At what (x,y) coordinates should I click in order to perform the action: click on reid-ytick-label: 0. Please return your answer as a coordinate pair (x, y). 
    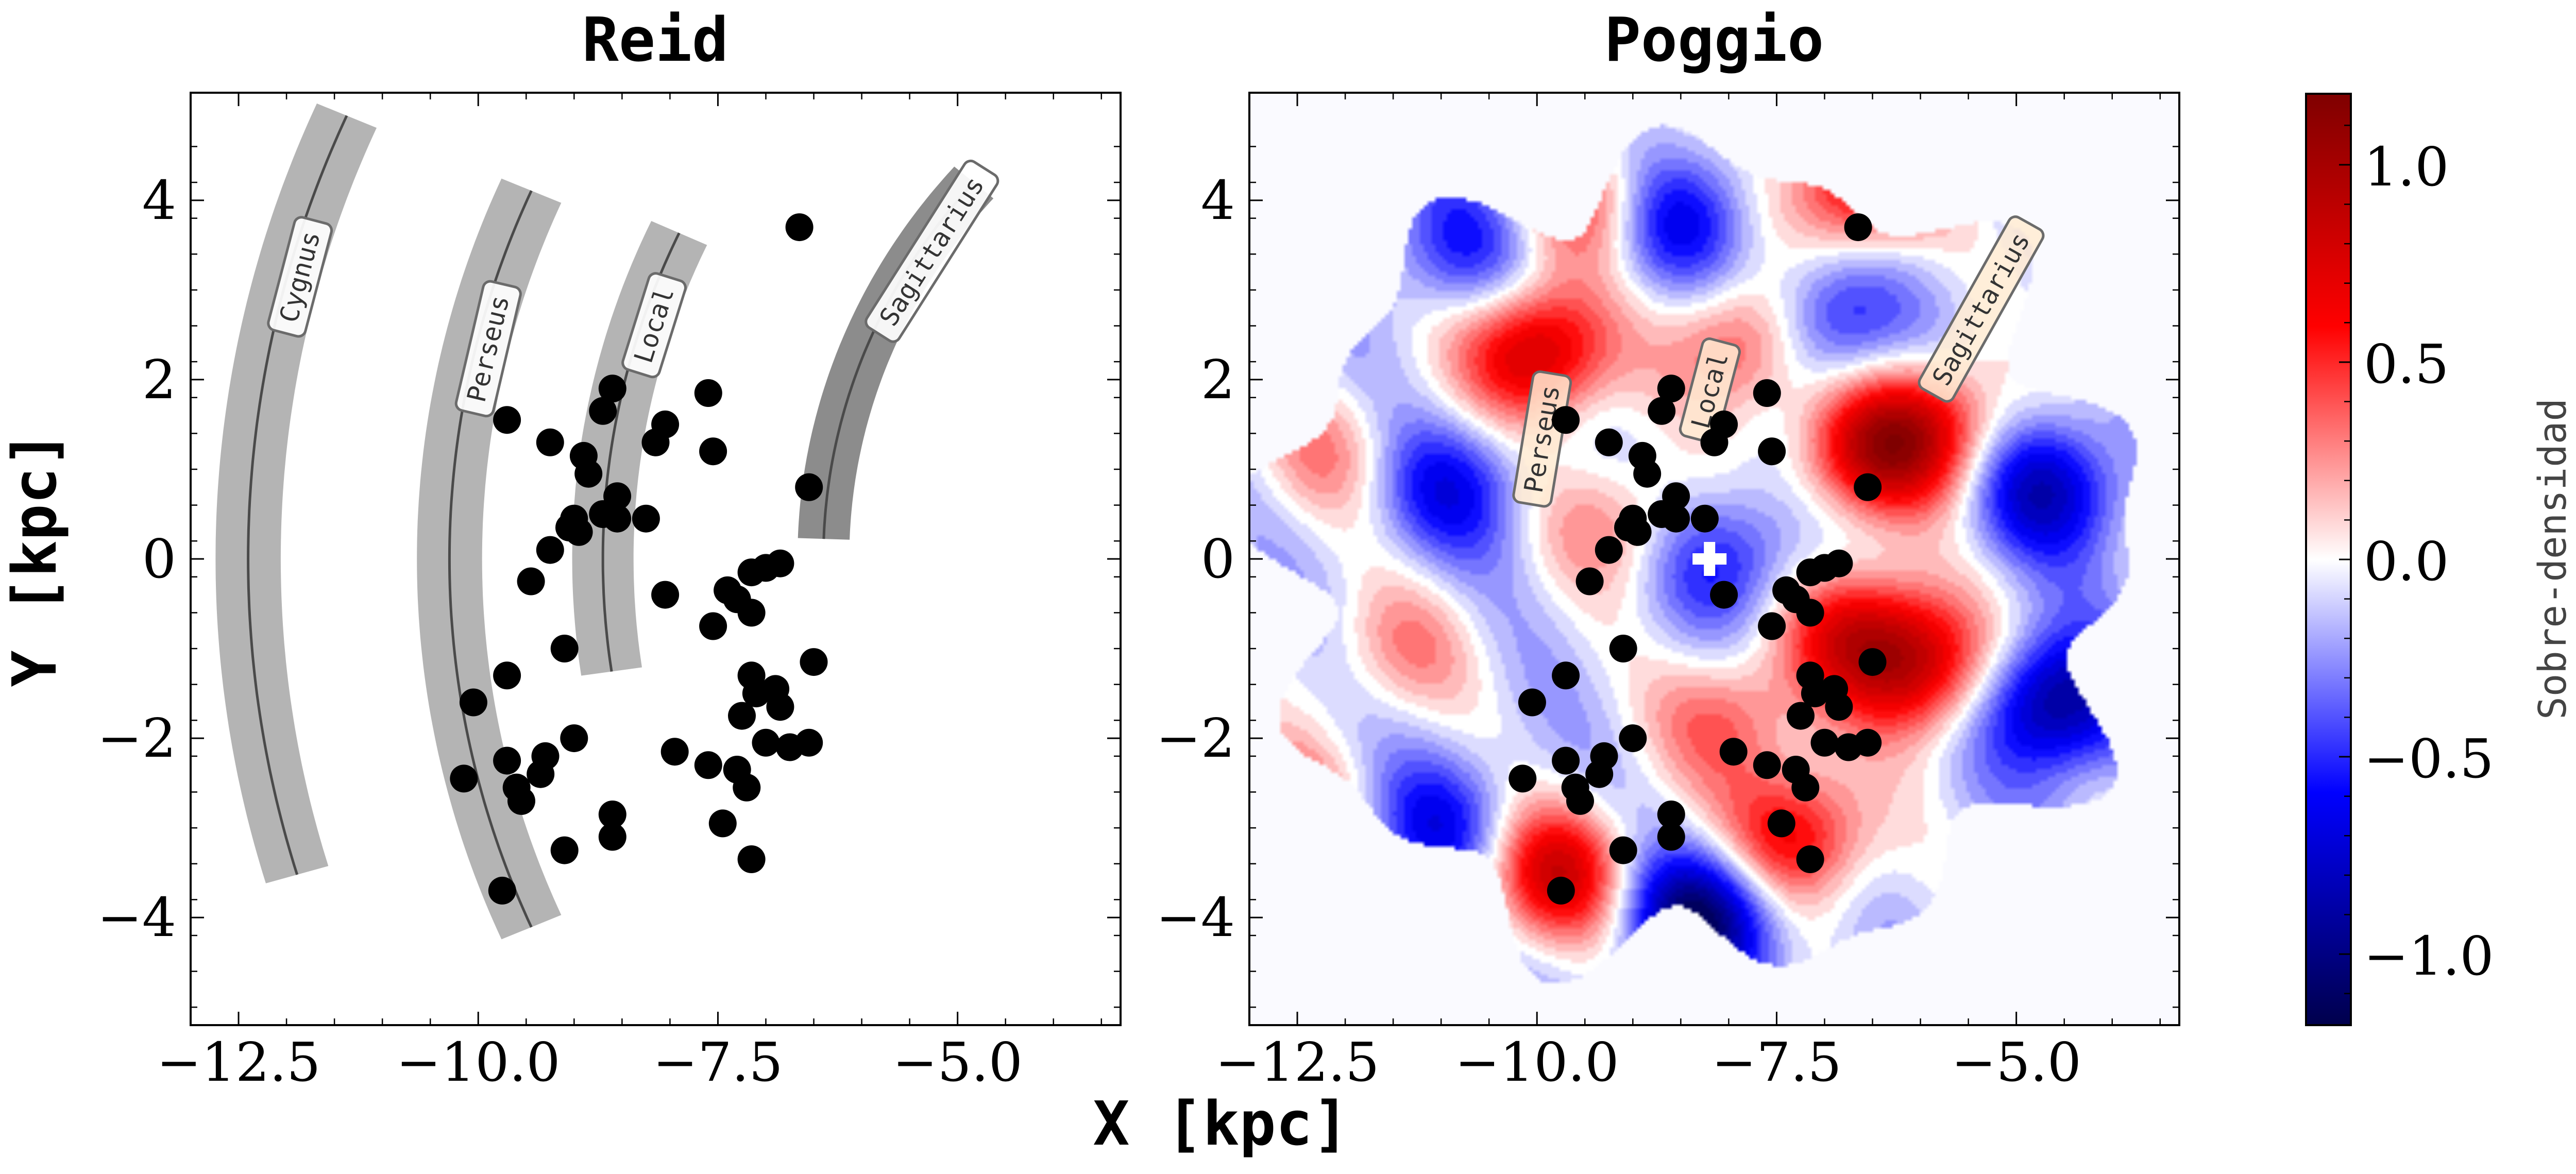
    Looking at the image, I should click on (159, 559).